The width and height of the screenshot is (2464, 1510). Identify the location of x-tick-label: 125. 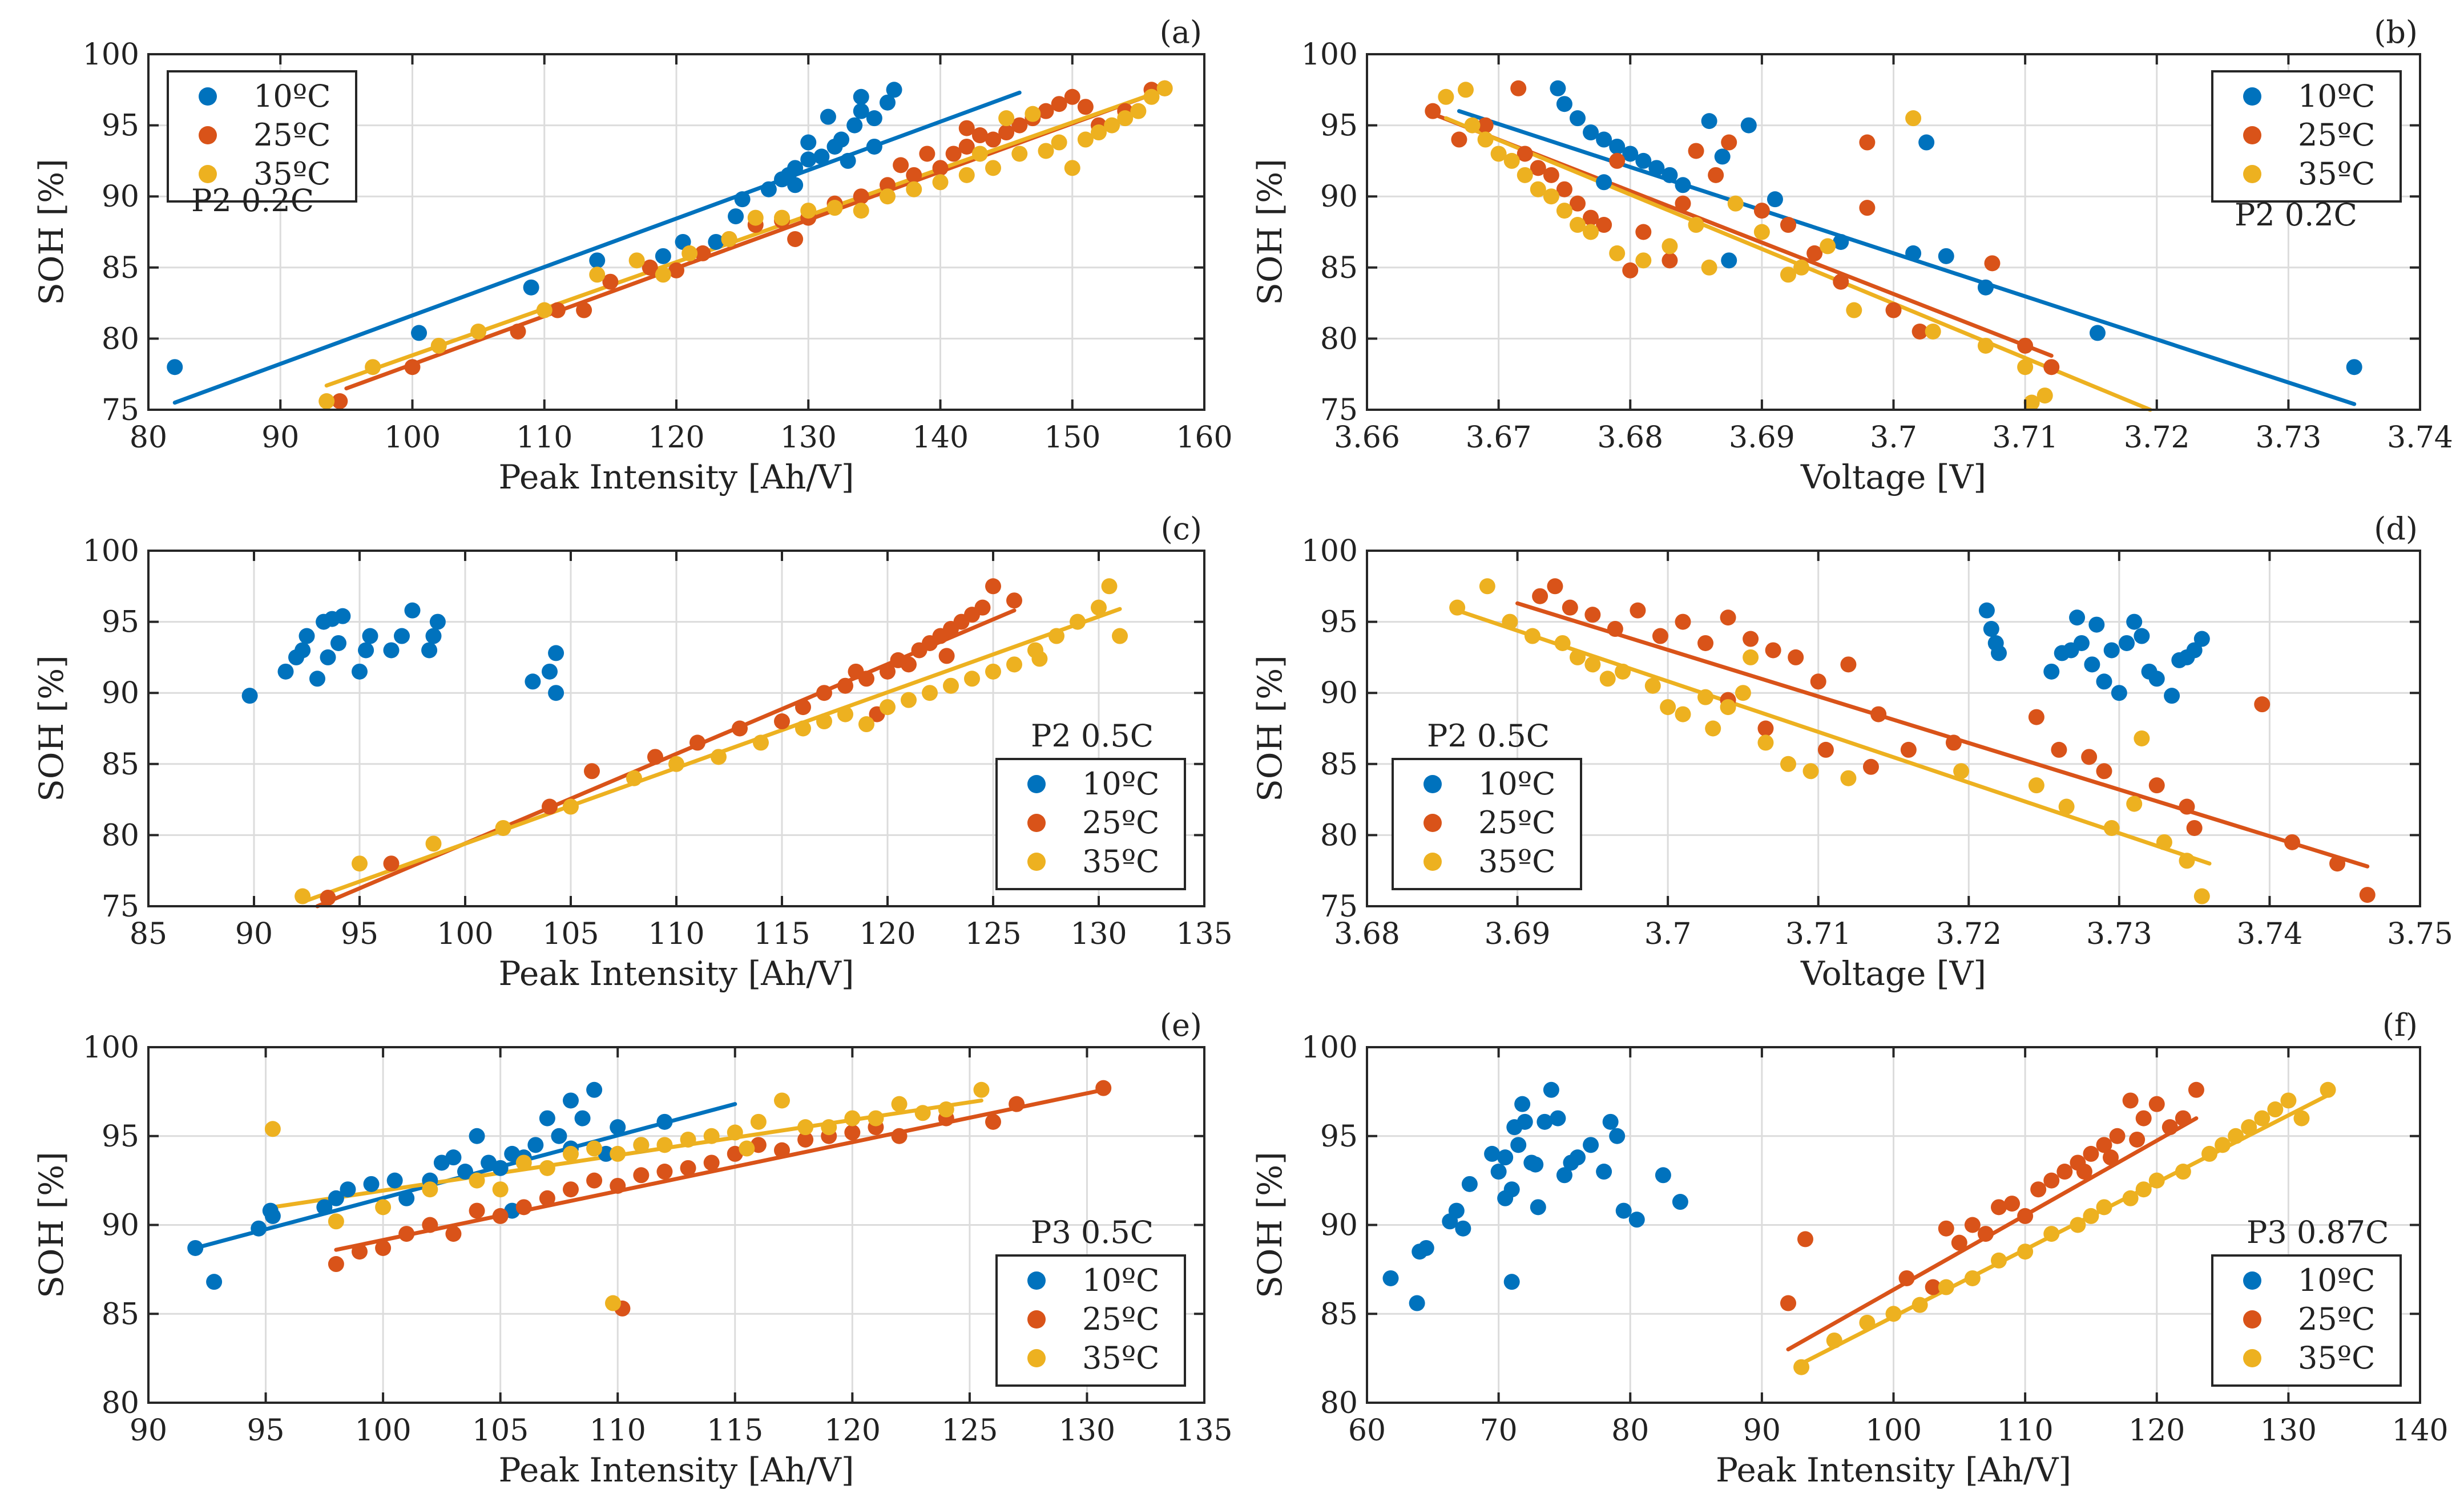
(969, 1431).